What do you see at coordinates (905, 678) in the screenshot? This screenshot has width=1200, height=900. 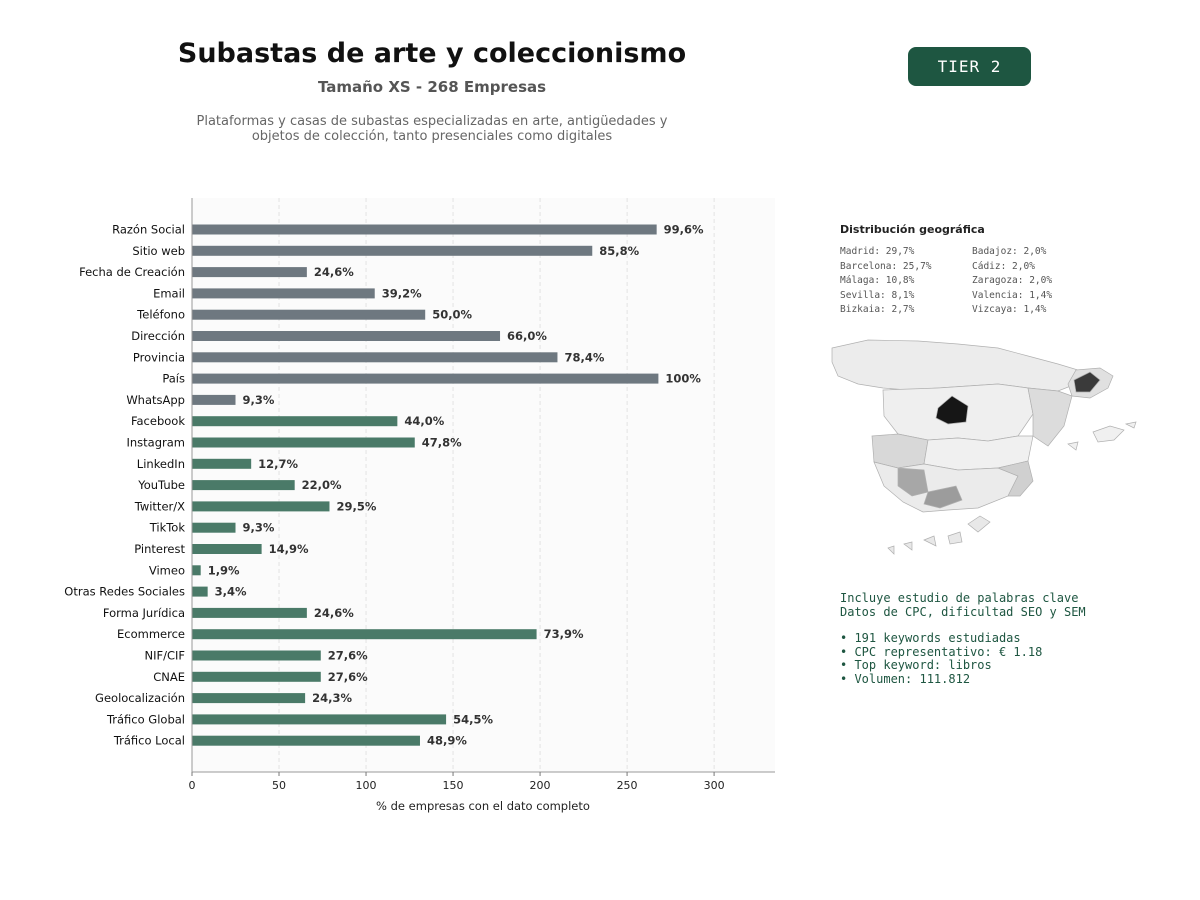 I see `keywords-bullet: • Volumen: 111.812` at bounding box center [905, 678].